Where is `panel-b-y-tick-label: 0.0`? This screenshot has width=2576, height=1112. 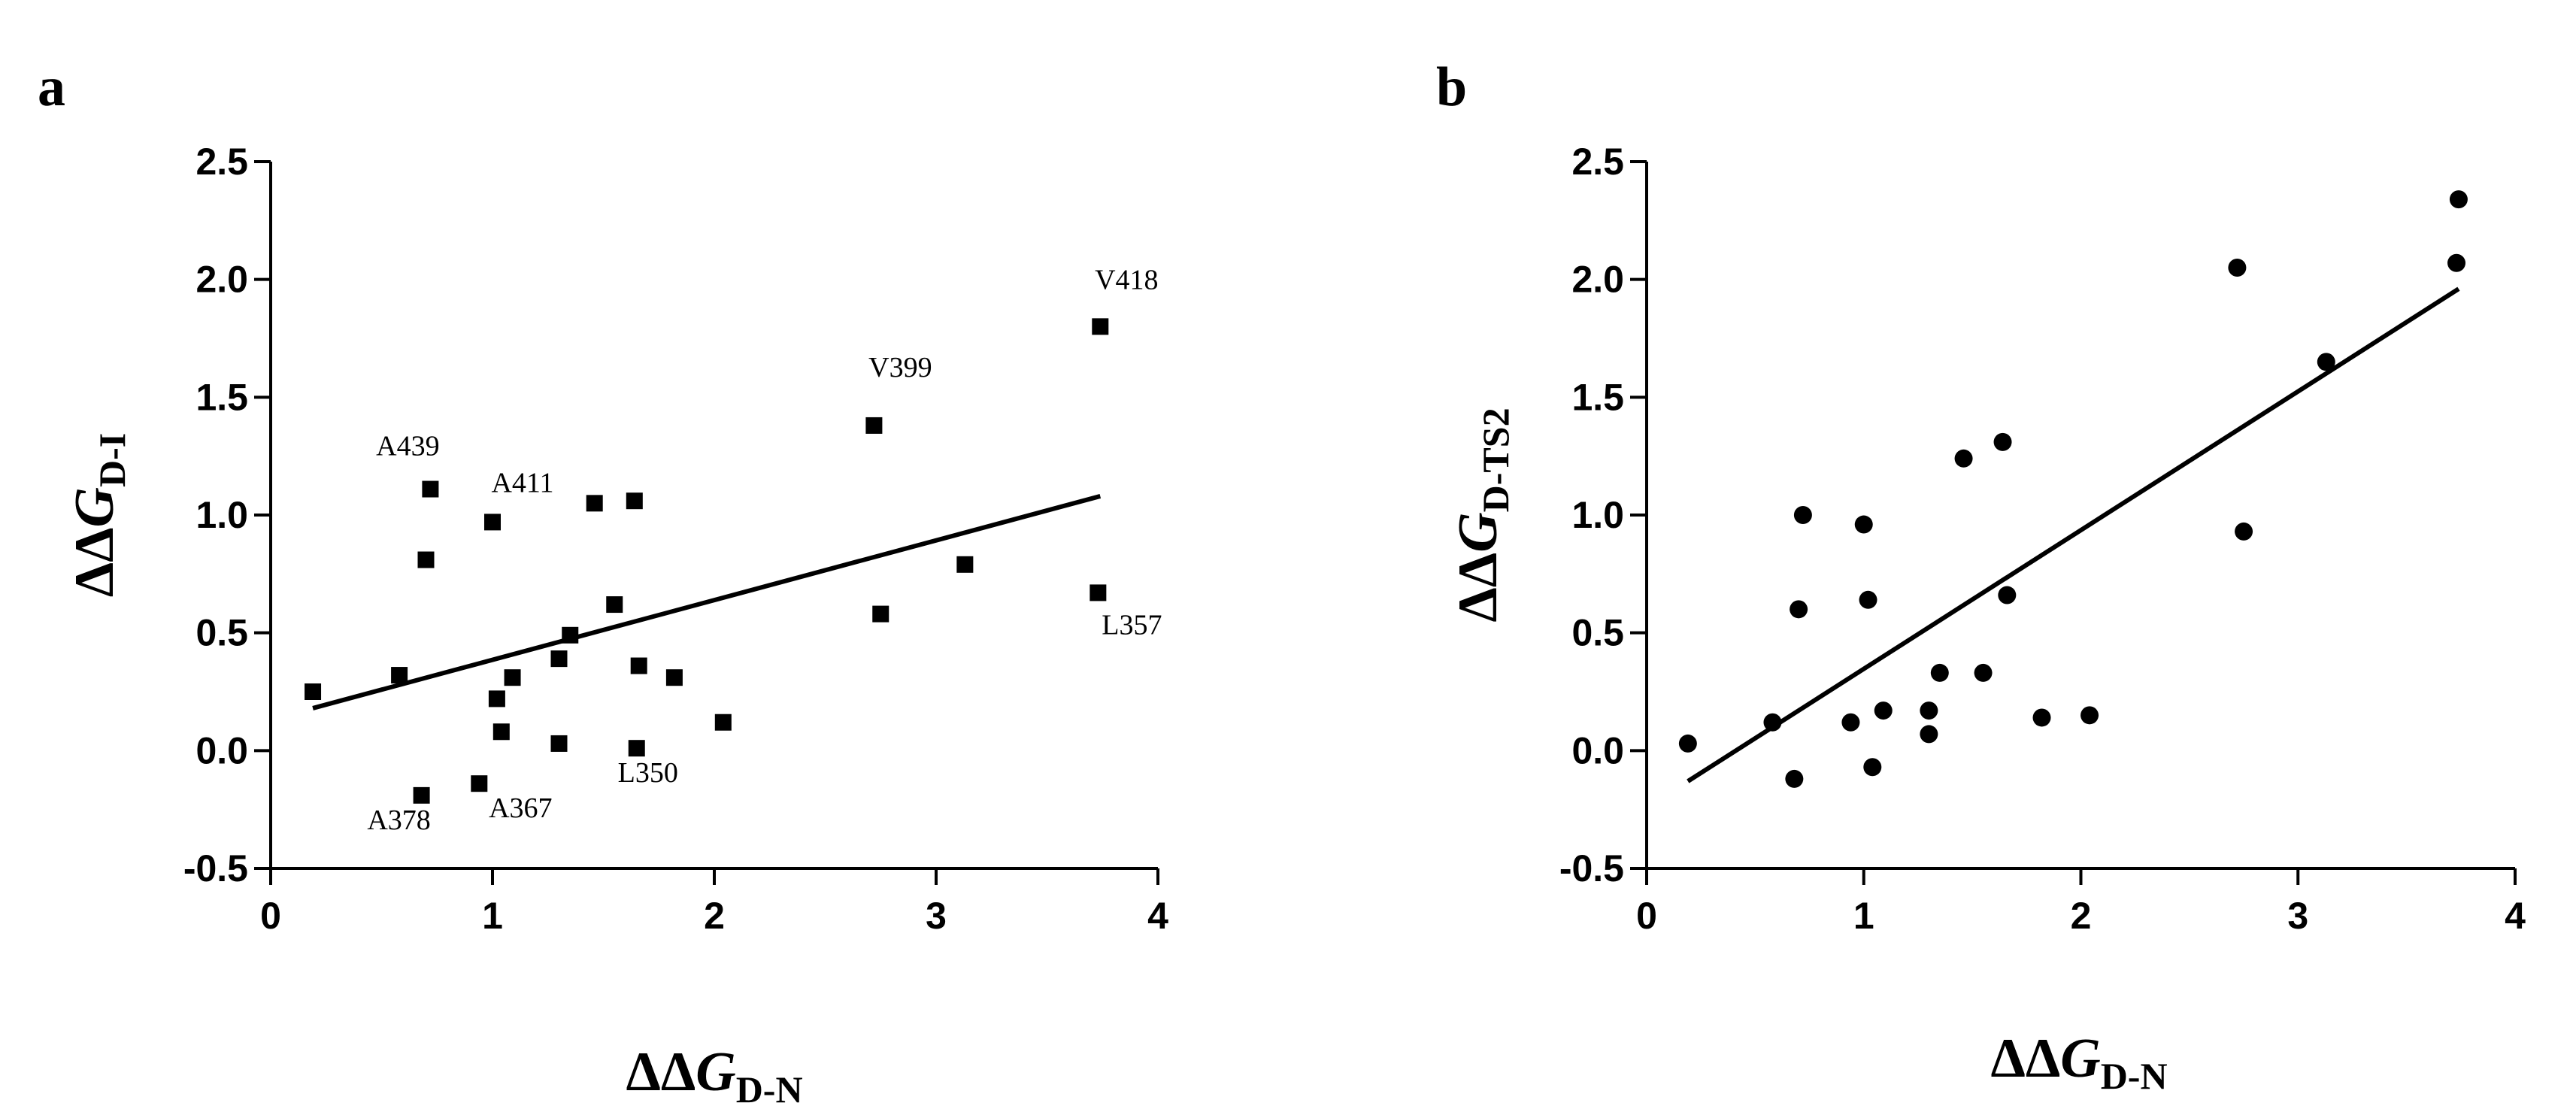
panel-b-y-tick-label: 0.0 is located at coordinates (1597, 750).